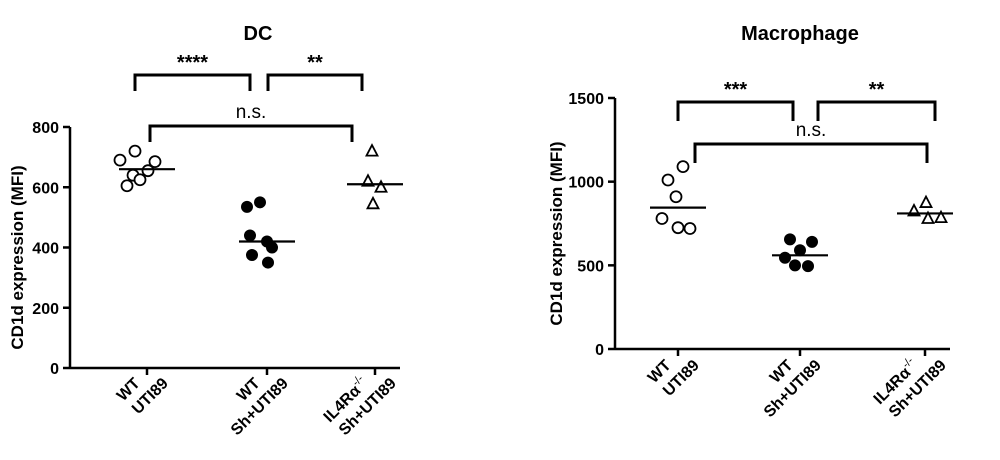 The height and width of the screenshot is (460, 1000). What do you see at coordinates (258, 34) in the screenshot?
I see `chart-title: DC` at bounding box center [258, 34].